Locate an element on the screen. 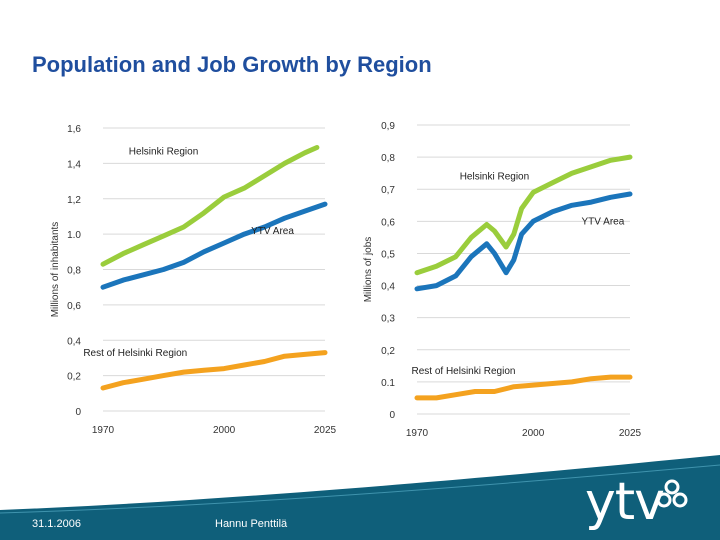  chart-0-ytick-label: 1,2 is located at coordinates (74, 200).